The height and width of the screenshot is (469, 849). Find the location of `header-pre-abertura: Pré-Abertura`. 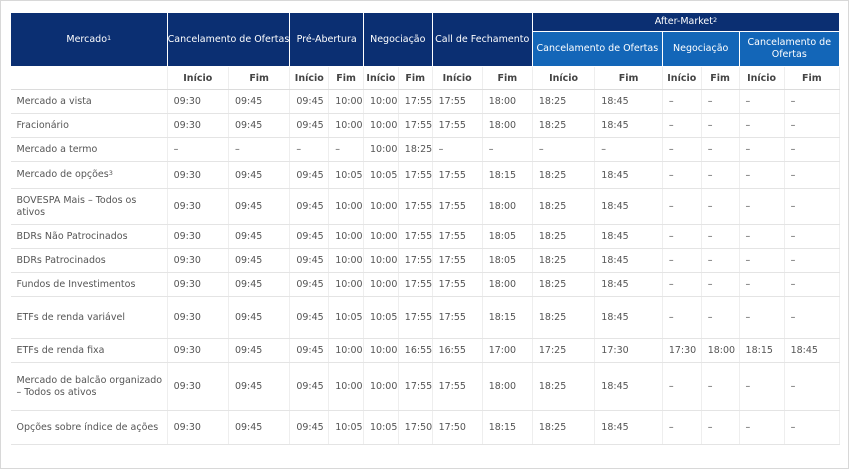

header-pre-abertura: Pré-Abertura is located at coordinates (327, 39).